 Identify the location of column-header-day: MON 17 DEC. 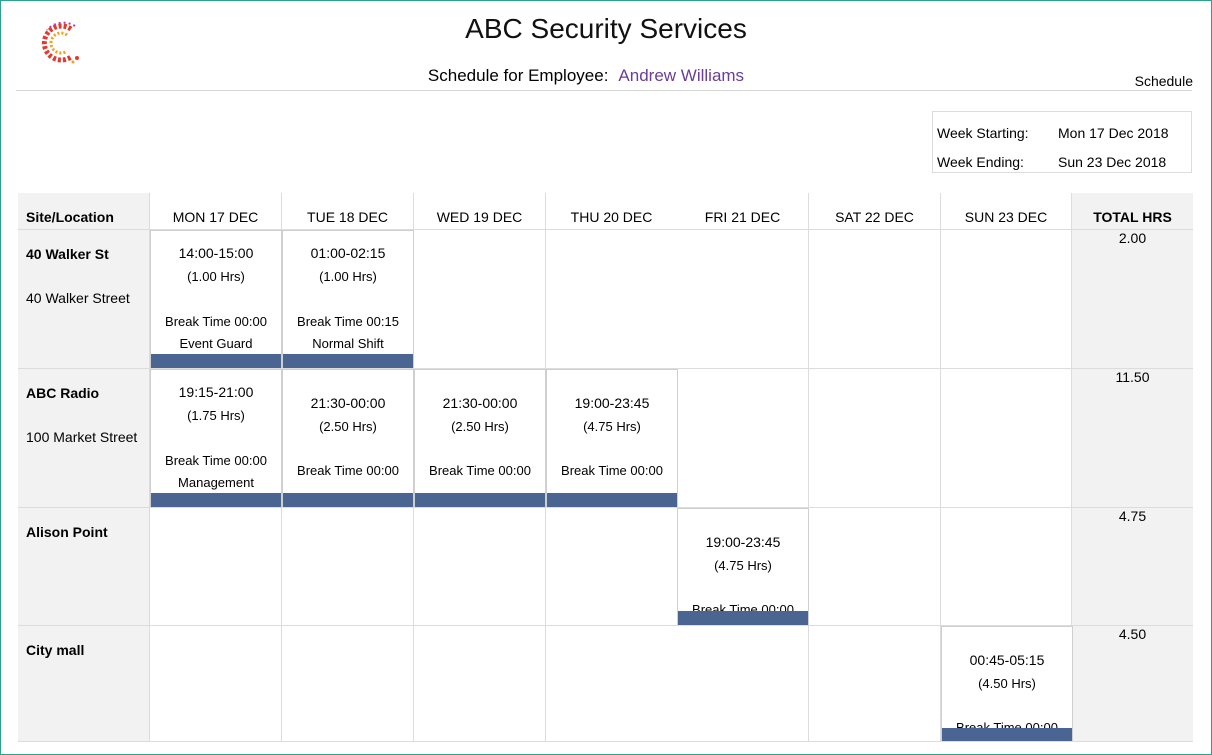
(216, 211).